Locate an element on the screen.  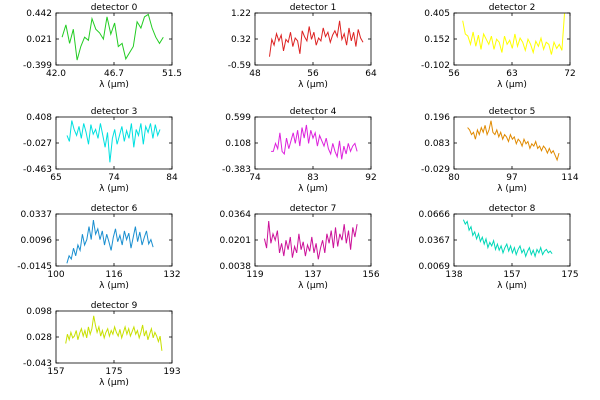
x-tick-label: 48 is located at coordinates (255, 74).